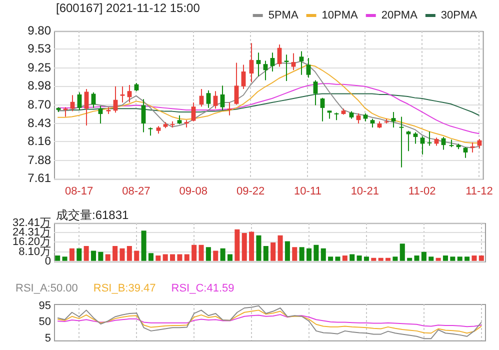 This screenshot has width=499, height=350. I want to click on text: RSI_C:41.59, so click(202, 288).